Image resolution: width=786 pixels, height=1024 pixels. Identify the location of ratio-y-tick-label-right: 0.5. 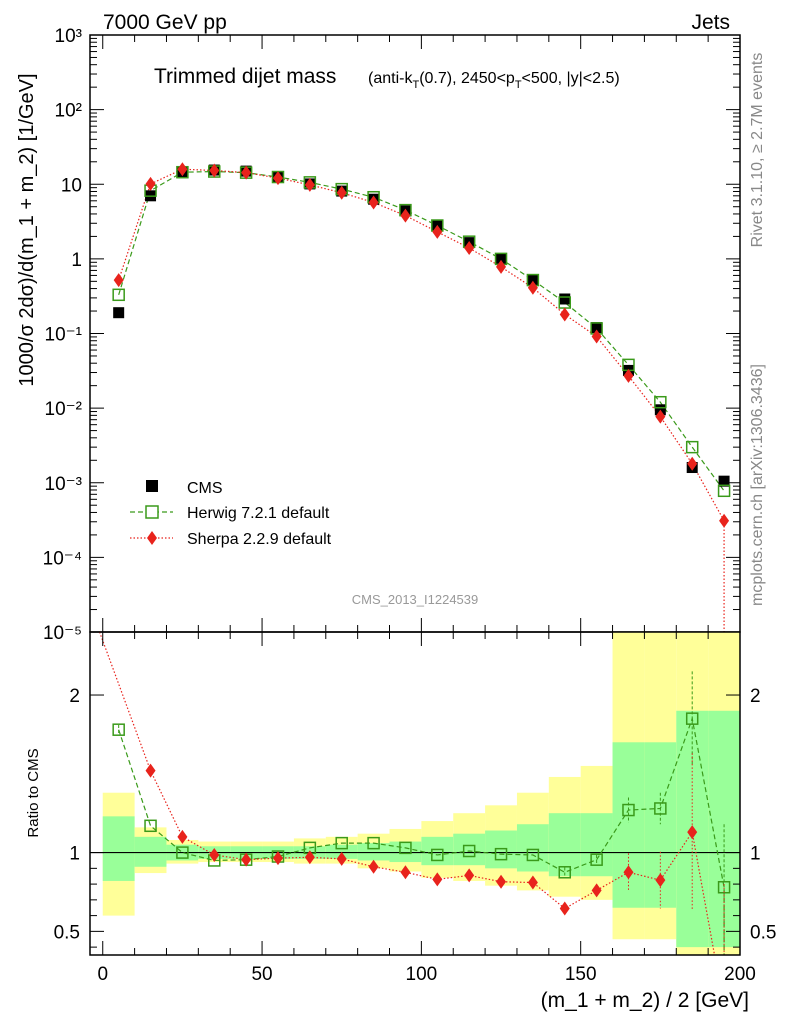
(763, 932).